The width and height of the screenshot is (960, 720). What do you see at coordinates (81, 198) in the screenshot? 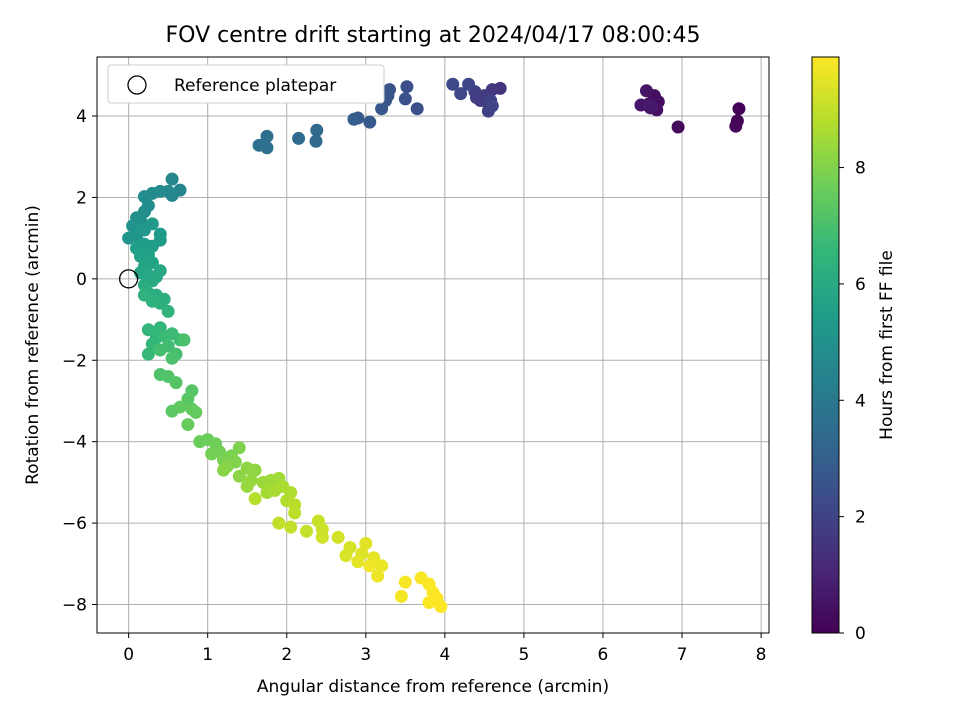
I see `y-tick-label: 2` at bounding box center [81, 198].